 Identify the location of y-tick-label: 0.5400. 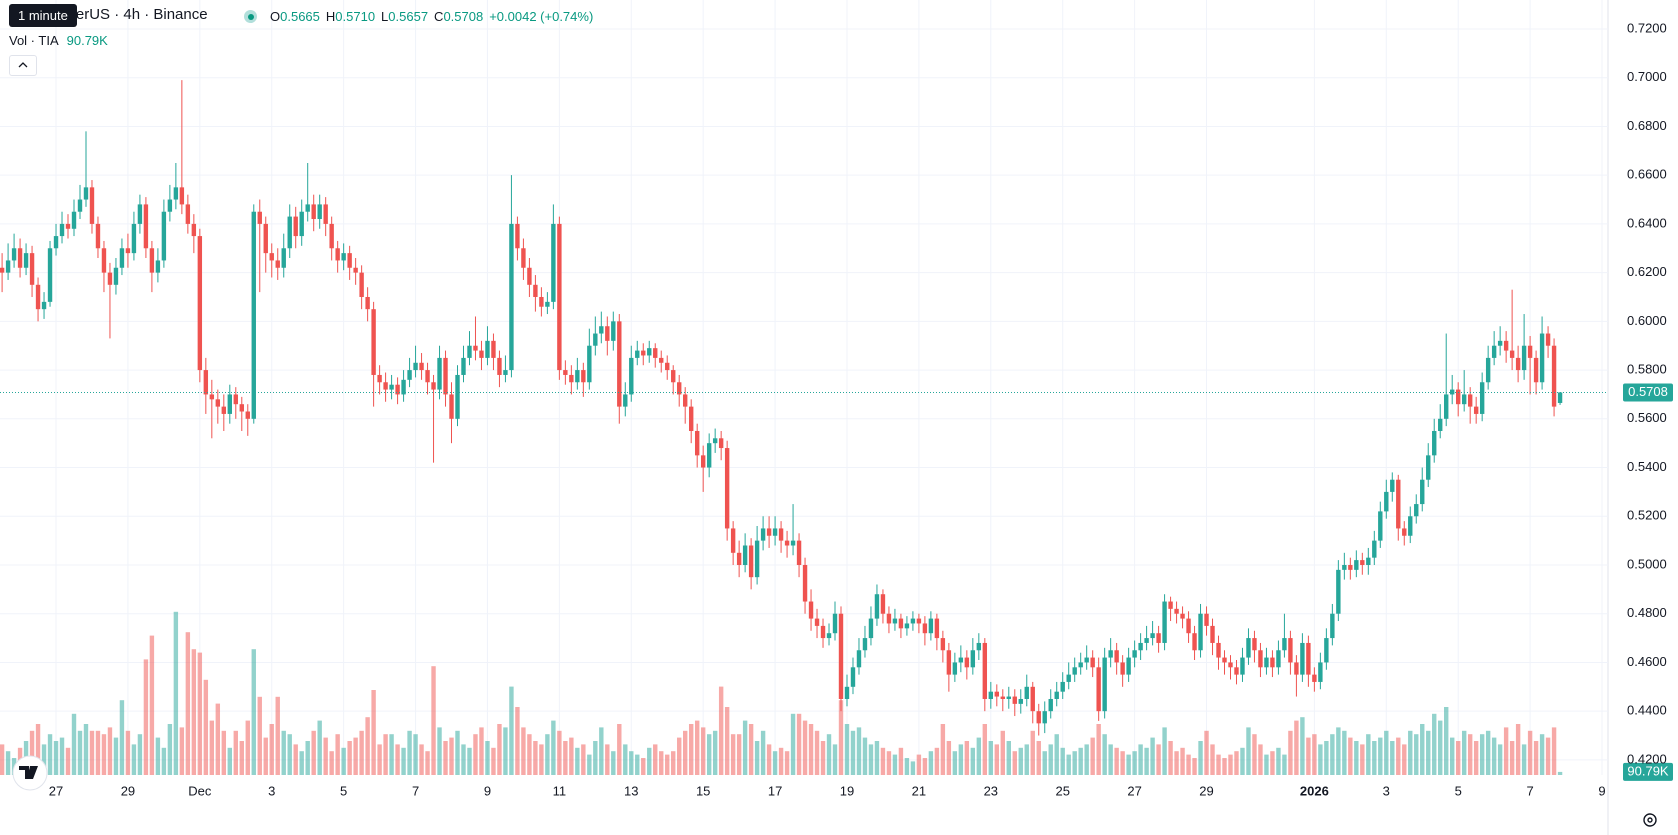
(1647, 466).